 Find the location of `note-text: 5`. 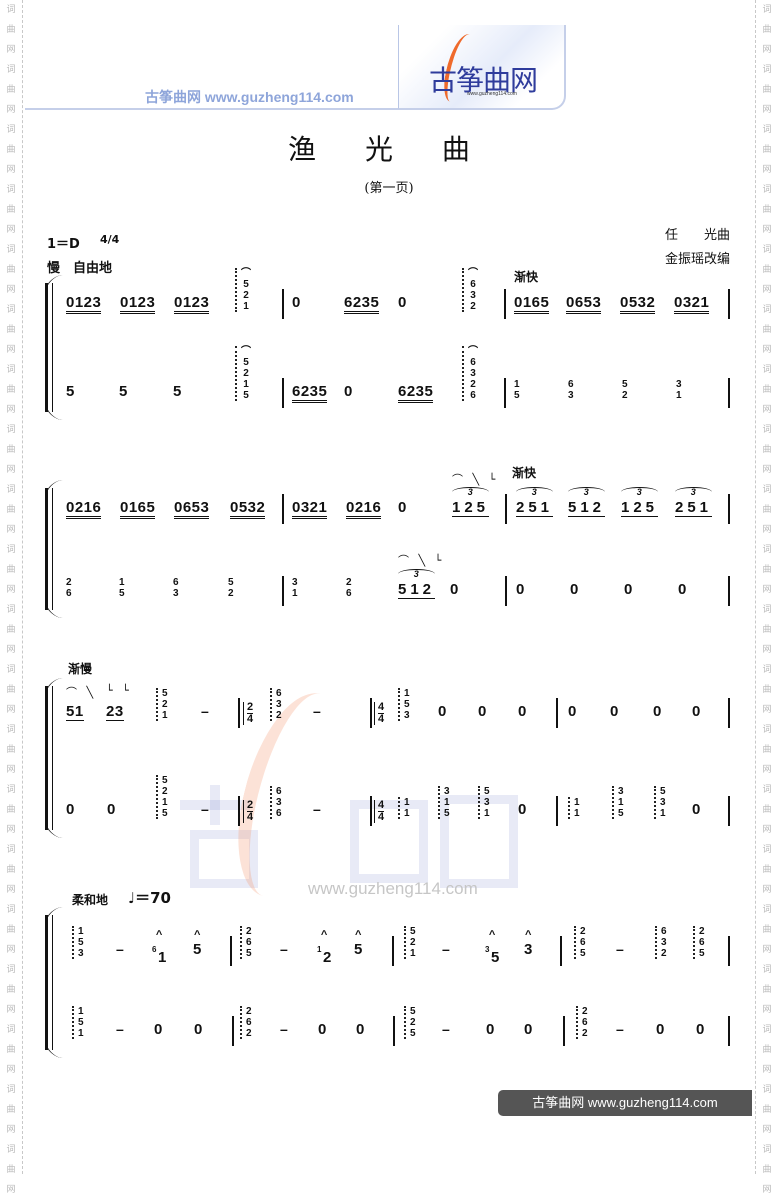

note-text: 5 is located at coordinates (70, 391).